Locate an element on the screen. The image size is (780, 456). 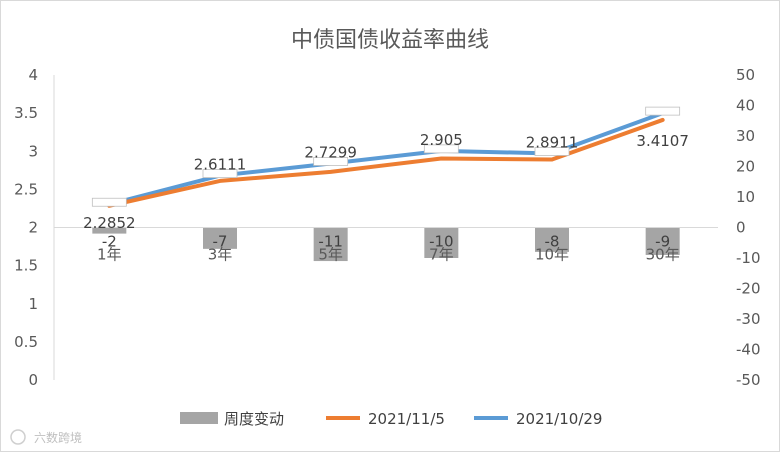
y-left-tick-label: 4 is located at coordinates (33, 75).